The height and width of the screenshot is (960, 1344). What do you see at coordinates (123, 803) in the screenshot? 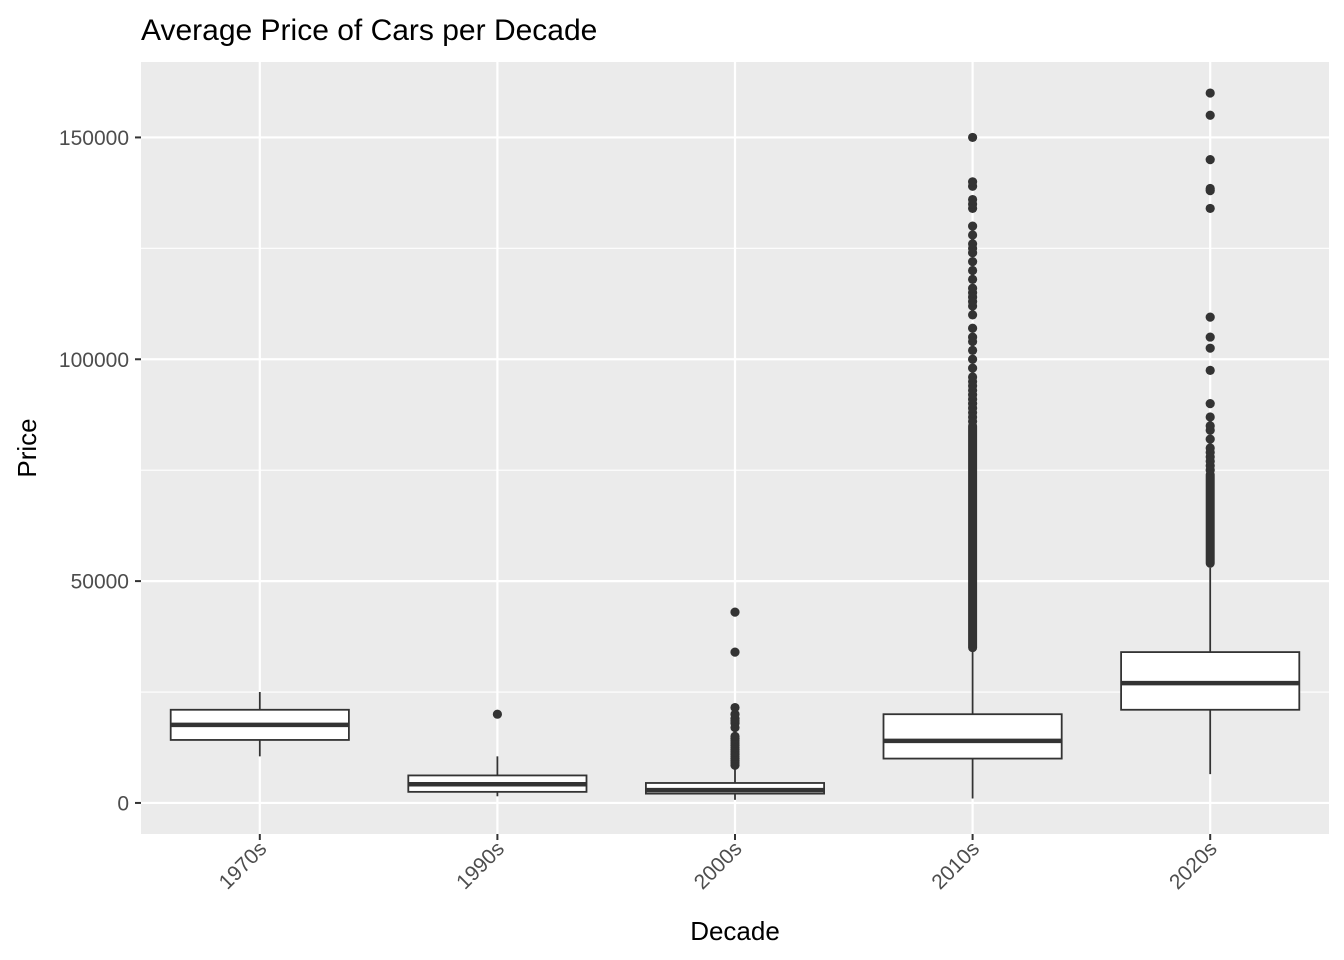
I see `y-tick-label: 0` at bounding box center [123, 803].